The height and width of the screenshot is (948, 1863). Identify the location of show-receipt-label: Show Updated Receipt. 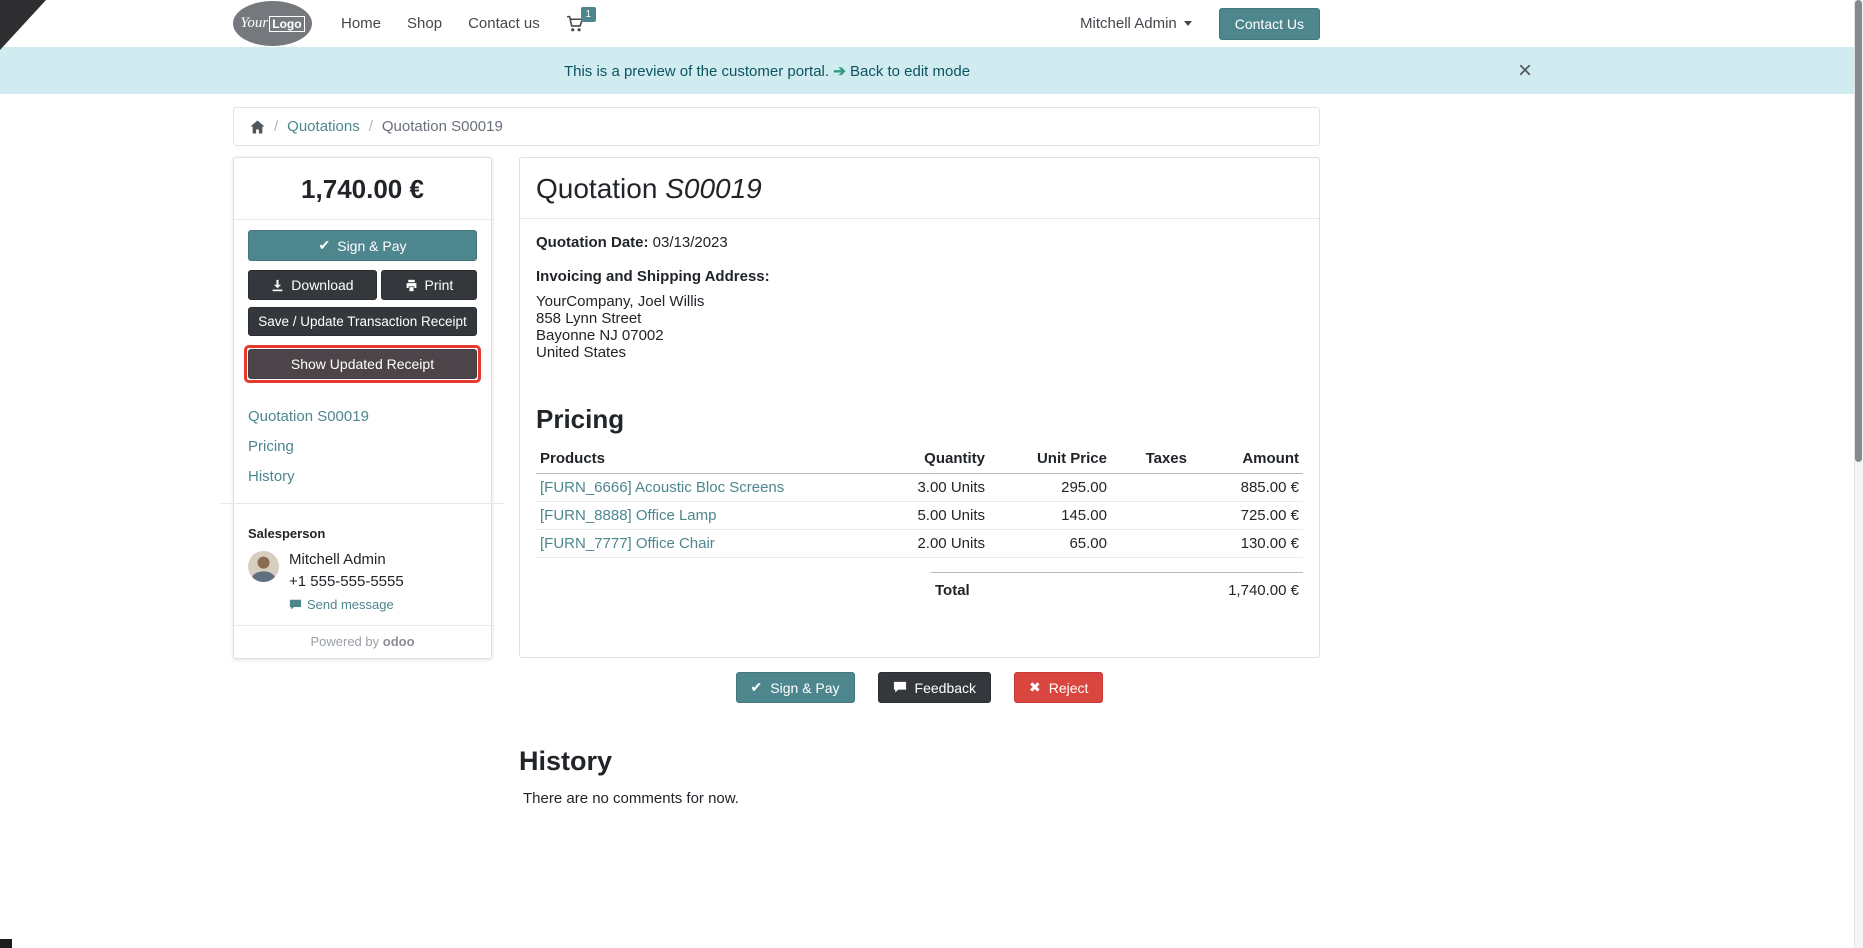
(362, 364).